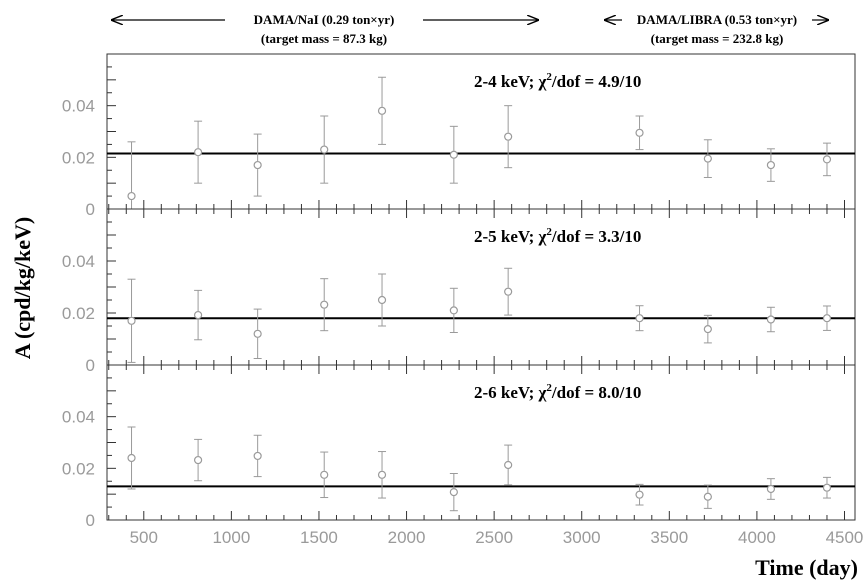 This screenshot has height=582, width=865. Describe the element at coordinates (845, 537) in the screenshot. I see `x-tick-label: 4500` at that location.